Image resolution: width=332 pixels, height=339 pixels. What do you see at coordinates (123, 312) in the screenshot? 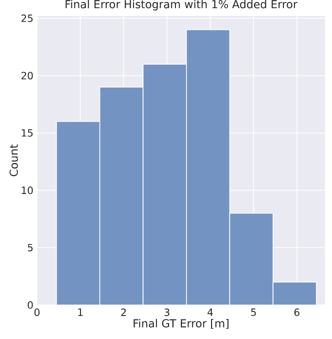
I see `x-tick-label: 2` at bounding box center [123, 312].